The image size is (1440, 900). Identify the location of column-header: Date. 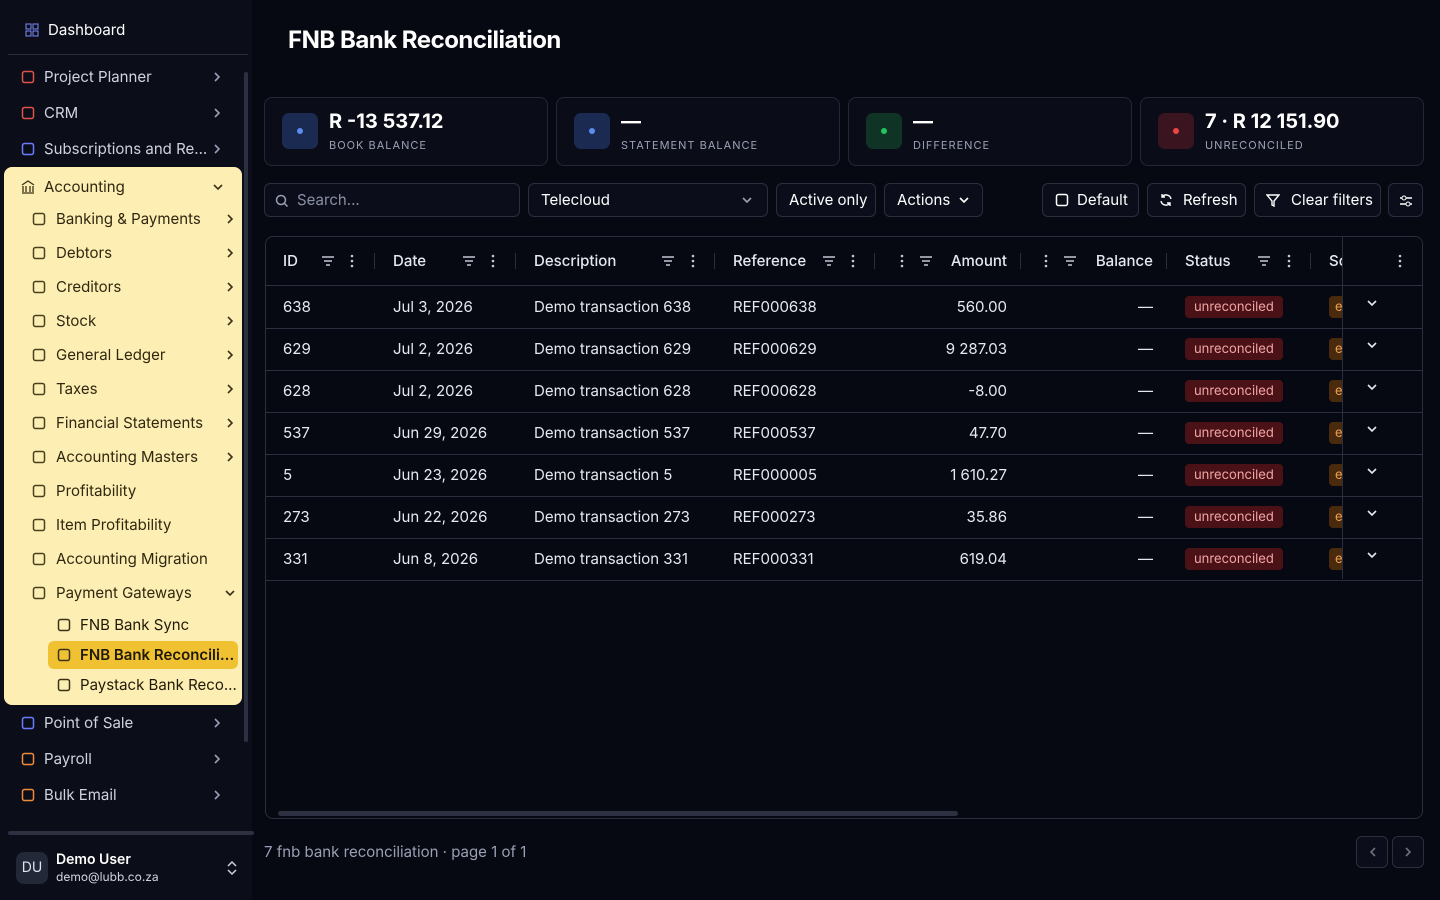
(410, 260).